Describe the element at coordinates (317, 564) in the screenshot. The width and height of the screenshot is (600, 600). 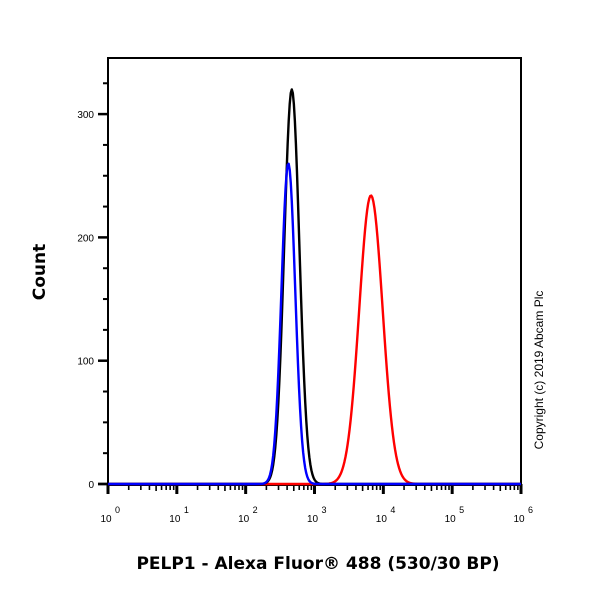
I see `x-axis-label: PELP1 - Alexa Fluor® 488 (530/30 BP)` at that location.